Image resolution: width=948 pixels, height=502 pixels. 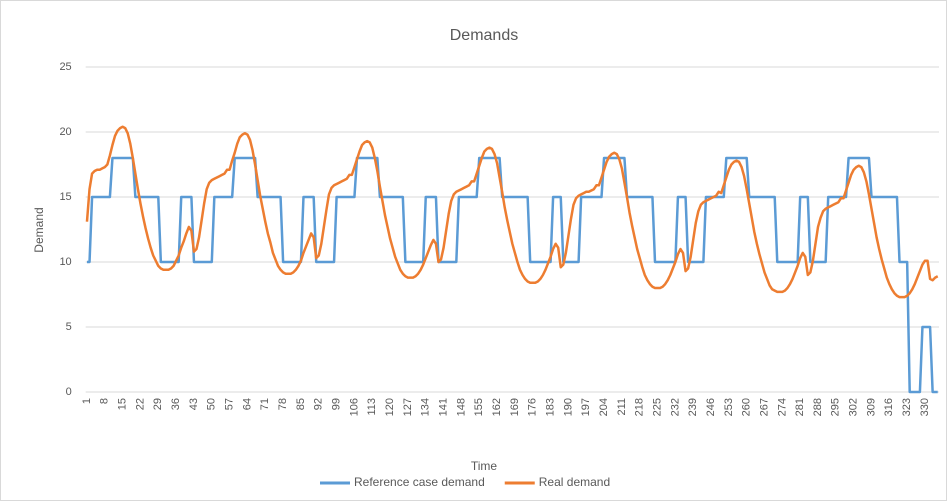 I want to click on x-tick-label: 141, so click(x=443, y=407).